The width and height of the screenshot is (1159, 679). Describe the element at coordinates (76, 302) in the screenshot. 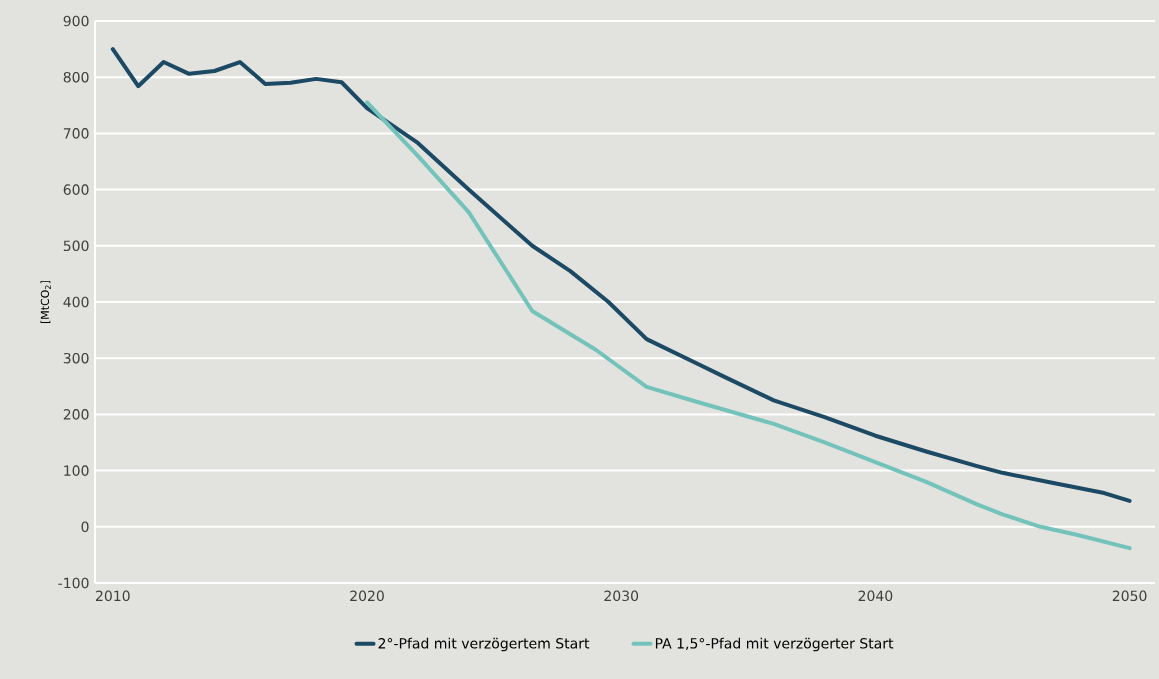

I see `y-tick-label: 400` at that location.